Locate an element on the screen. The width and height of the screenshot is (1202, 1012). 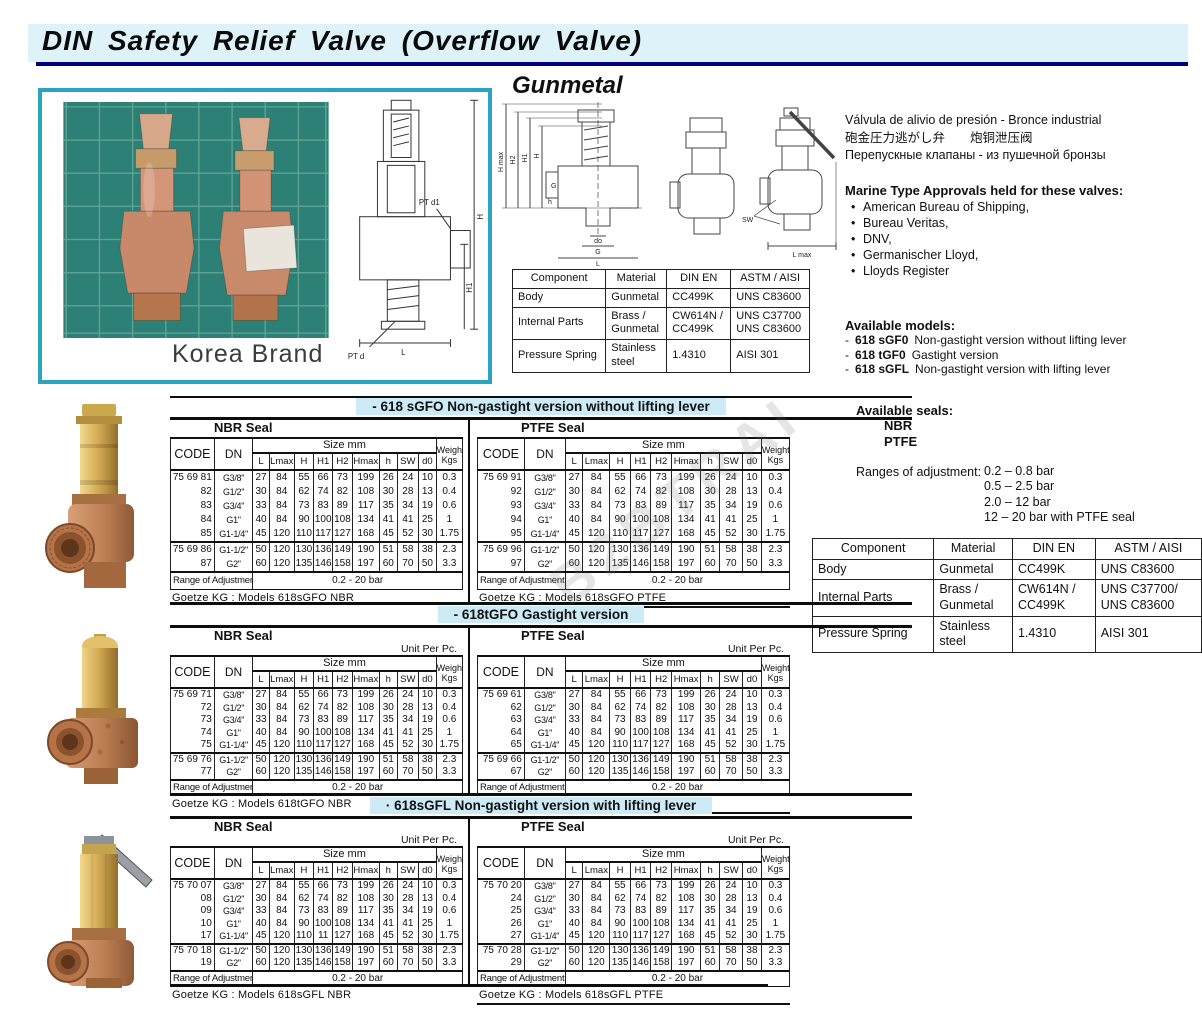
size-col-header: H is located at coordinates (620, 871).